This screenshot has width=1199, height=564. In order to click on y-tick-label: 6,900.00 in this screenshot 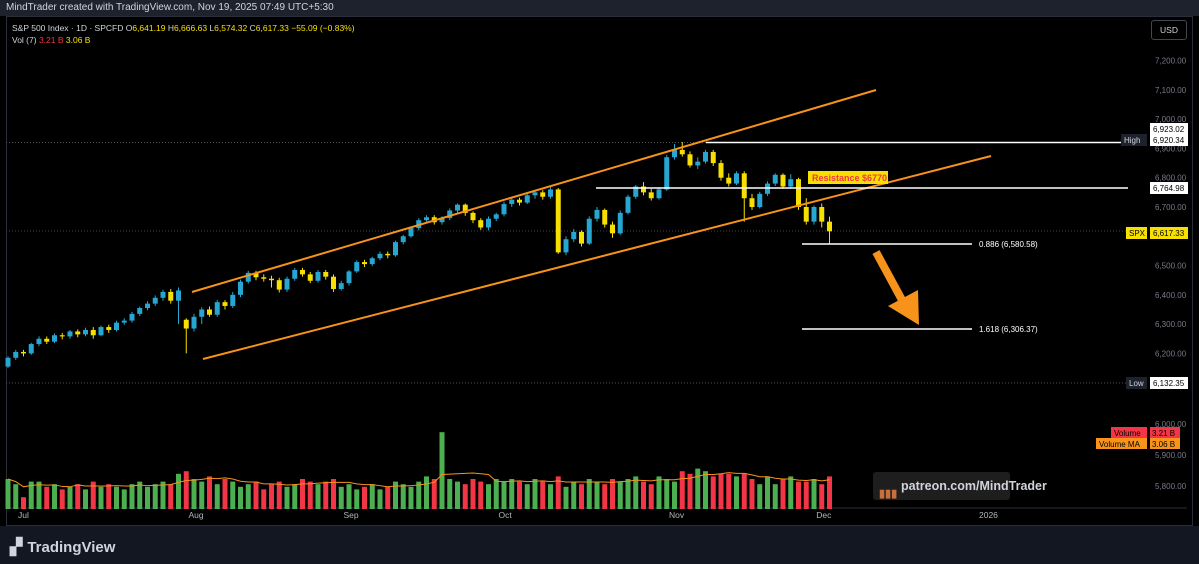, I will do `click(1171, 148)`.